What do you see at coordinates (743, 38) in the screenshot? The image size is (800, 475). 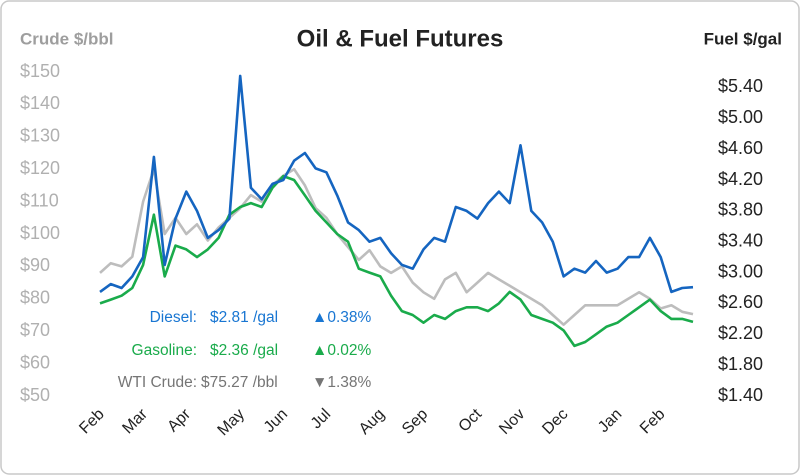 I see `y2-axis-title: Fuel $/gal` at bounding box center [743, 38].